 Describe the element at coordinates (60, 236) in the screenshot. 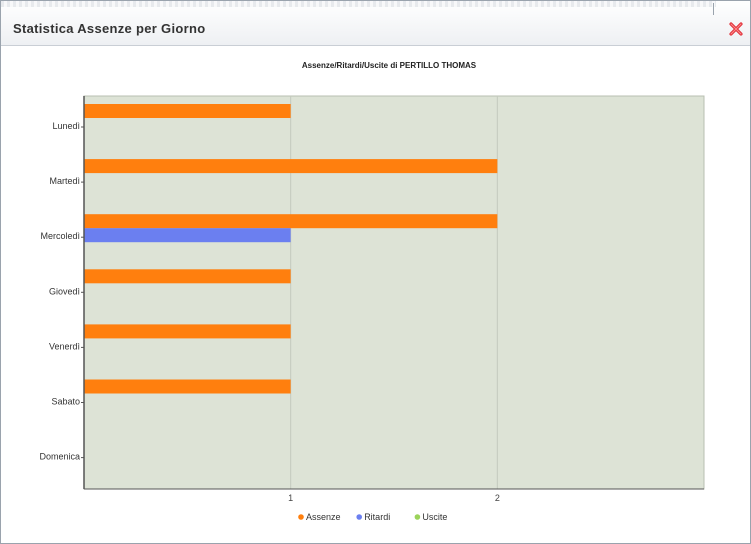

I see `y-category-label: Mercoledì` at that location.